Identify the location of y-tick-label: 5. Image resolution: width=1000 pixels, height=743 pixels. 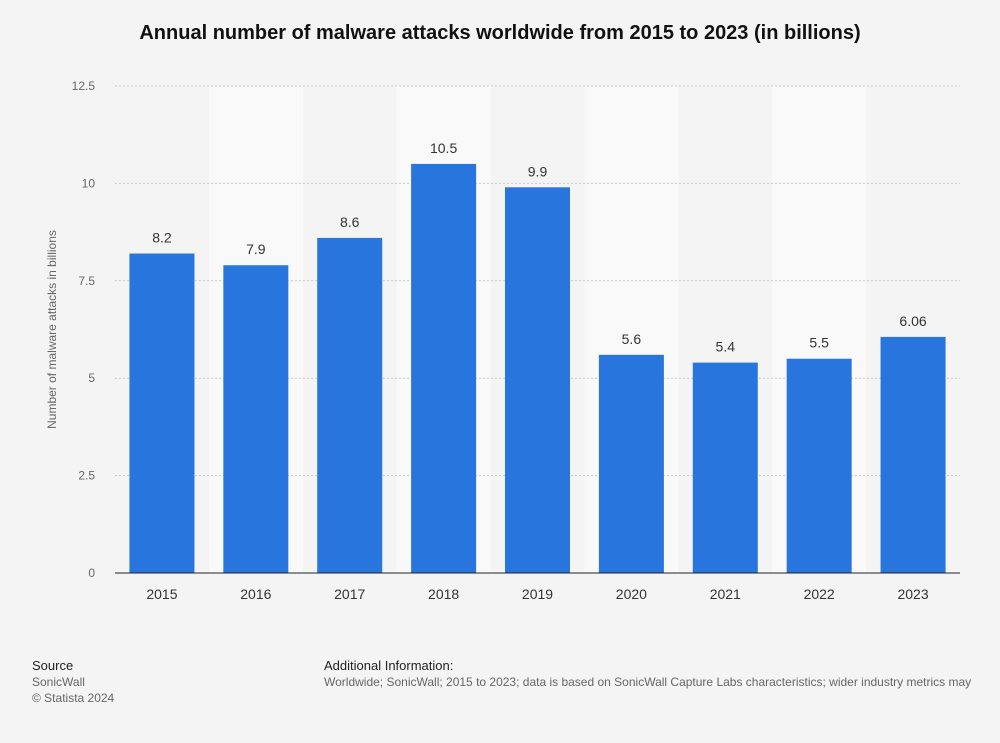
(91, 378).